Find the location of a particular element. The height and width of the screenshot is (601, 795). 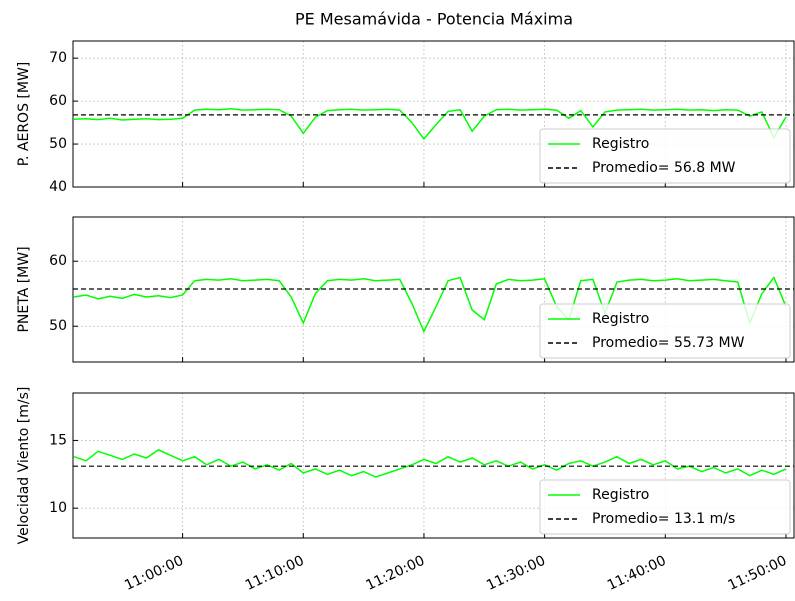

x-tick-label: 11:00:00 is located at coordinates (154, 573).